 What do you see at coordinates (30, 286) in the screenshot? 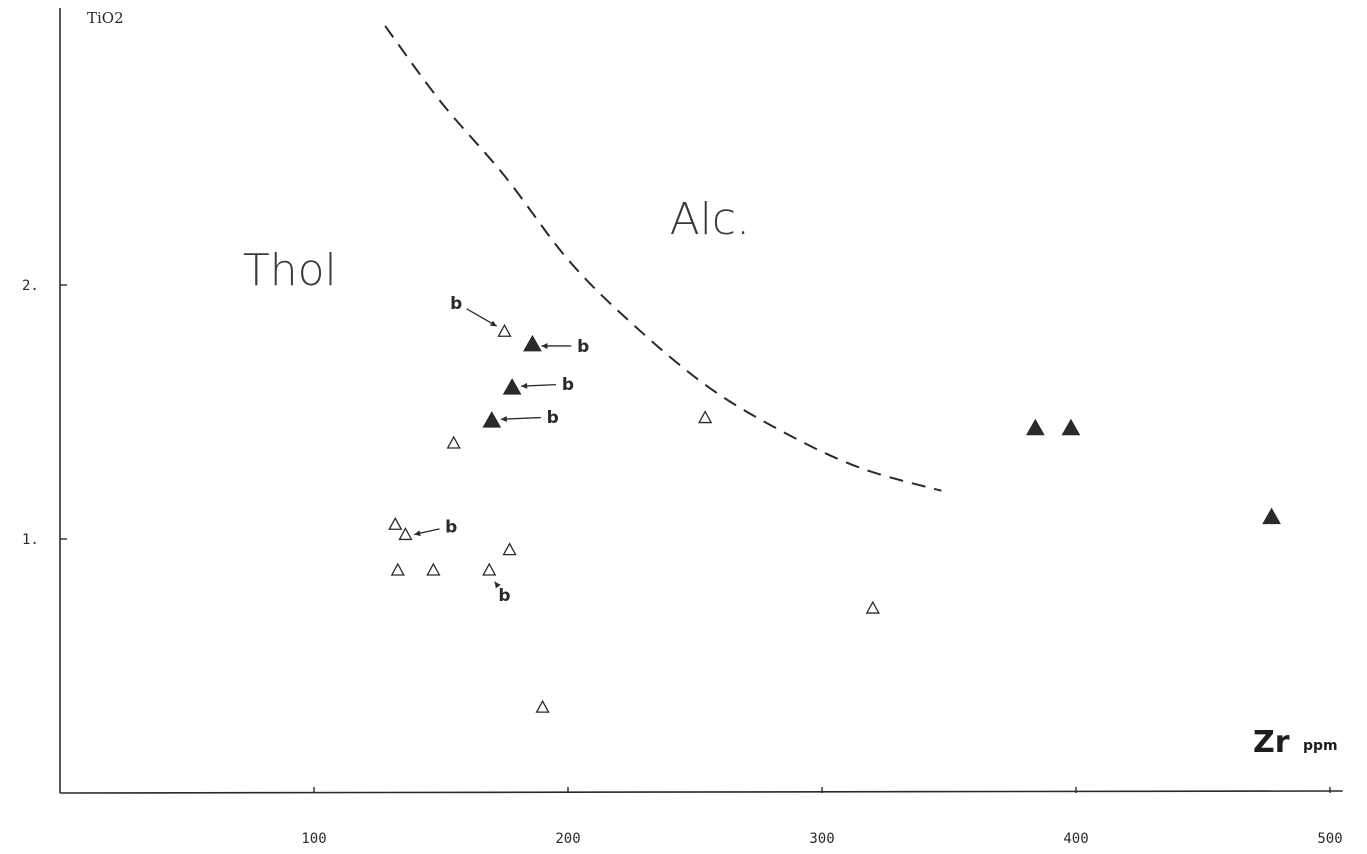
I see `y-tick-label: 2.` at bounding box center [30, 286].